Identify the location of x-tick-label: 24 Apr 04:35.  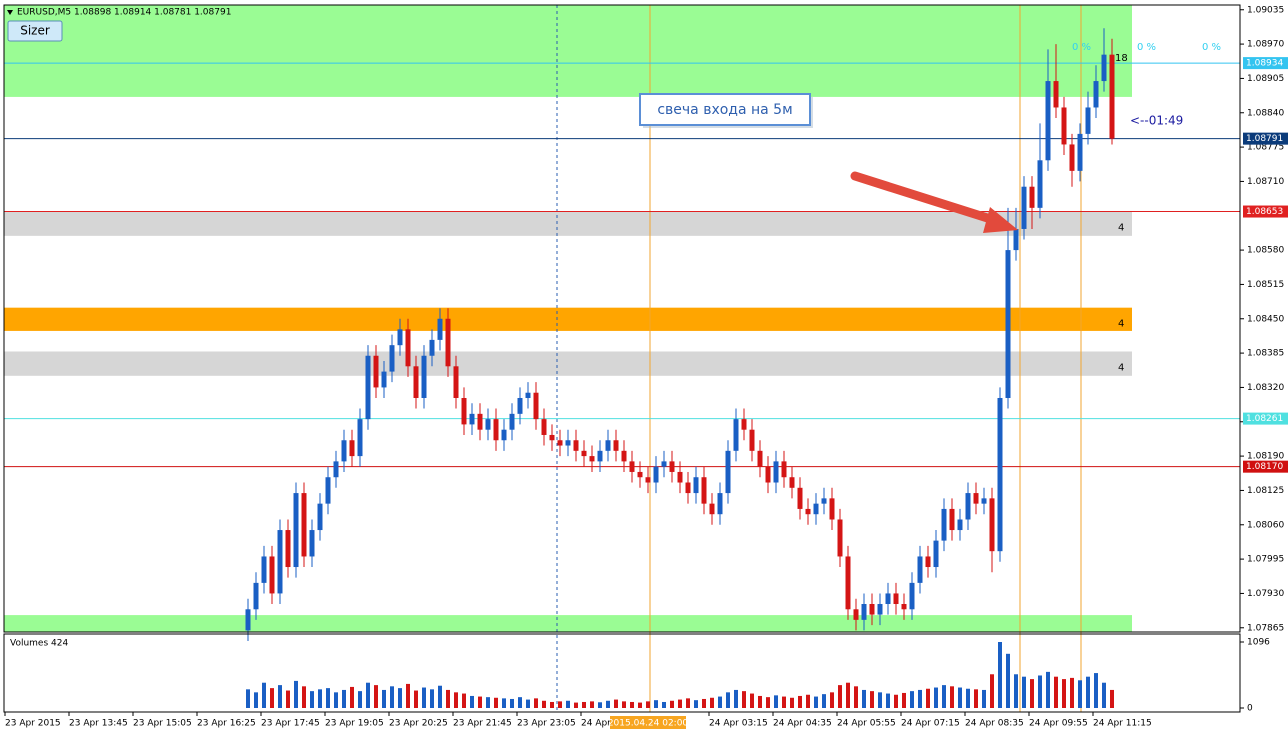
(802, 724).